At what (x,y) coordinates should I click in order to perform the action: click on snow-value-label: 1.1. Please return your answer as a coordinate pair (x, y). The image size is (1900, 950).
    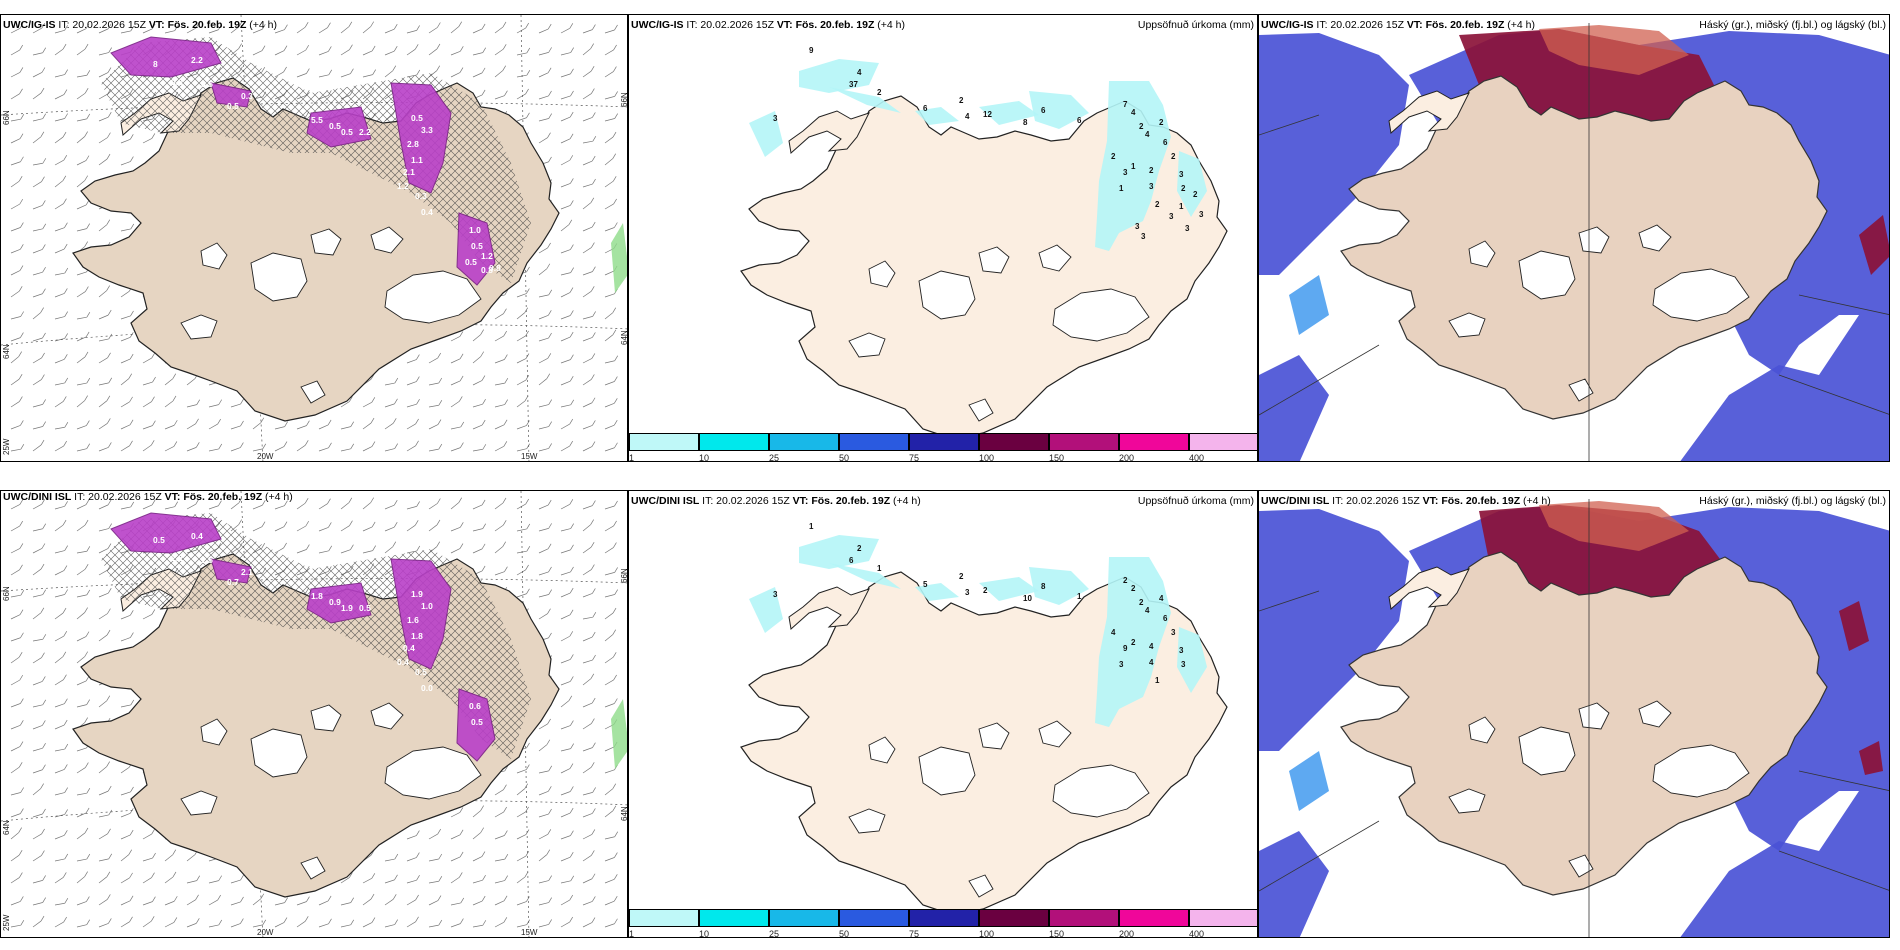
    Looking at the image, I should click on (417, 160).